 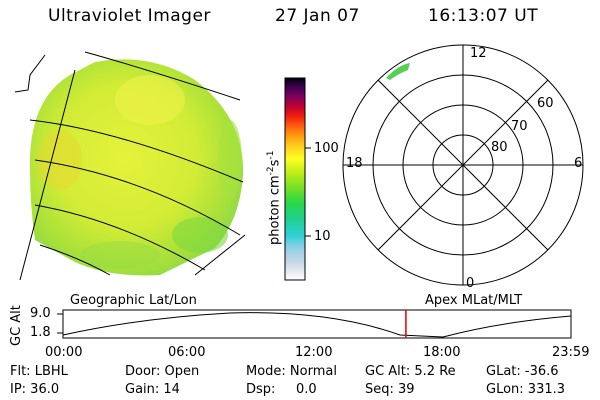 I want to click on status-mode: Mode: Normal, so click(x=291, y=371).